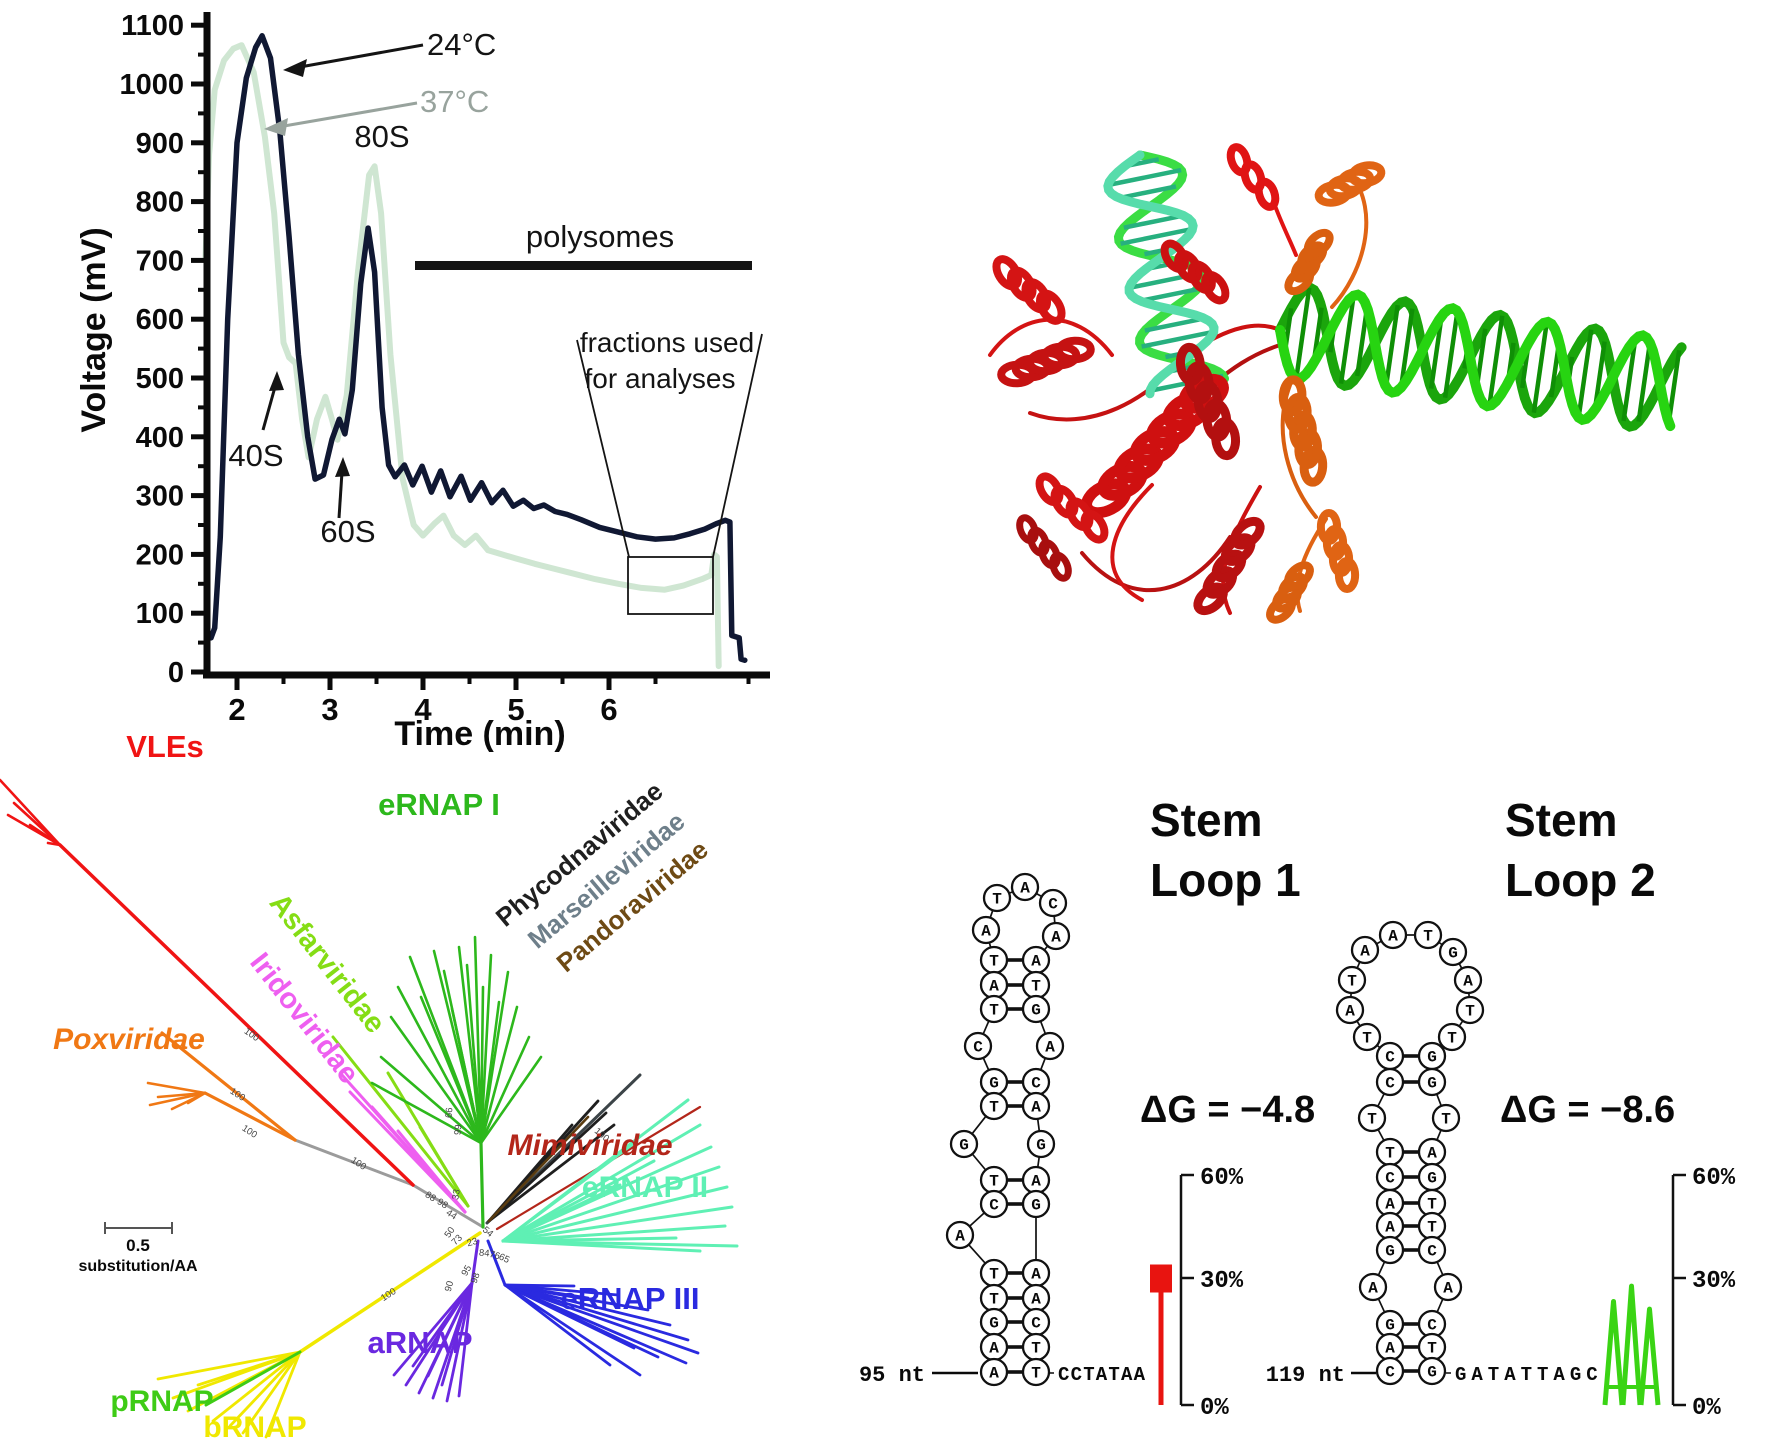 The width and height of the screenshot is (1783, 1445). Describe the element at coordinates (1161, 1278) in the screenshot. I see `frequency-bar-cap` at that location.